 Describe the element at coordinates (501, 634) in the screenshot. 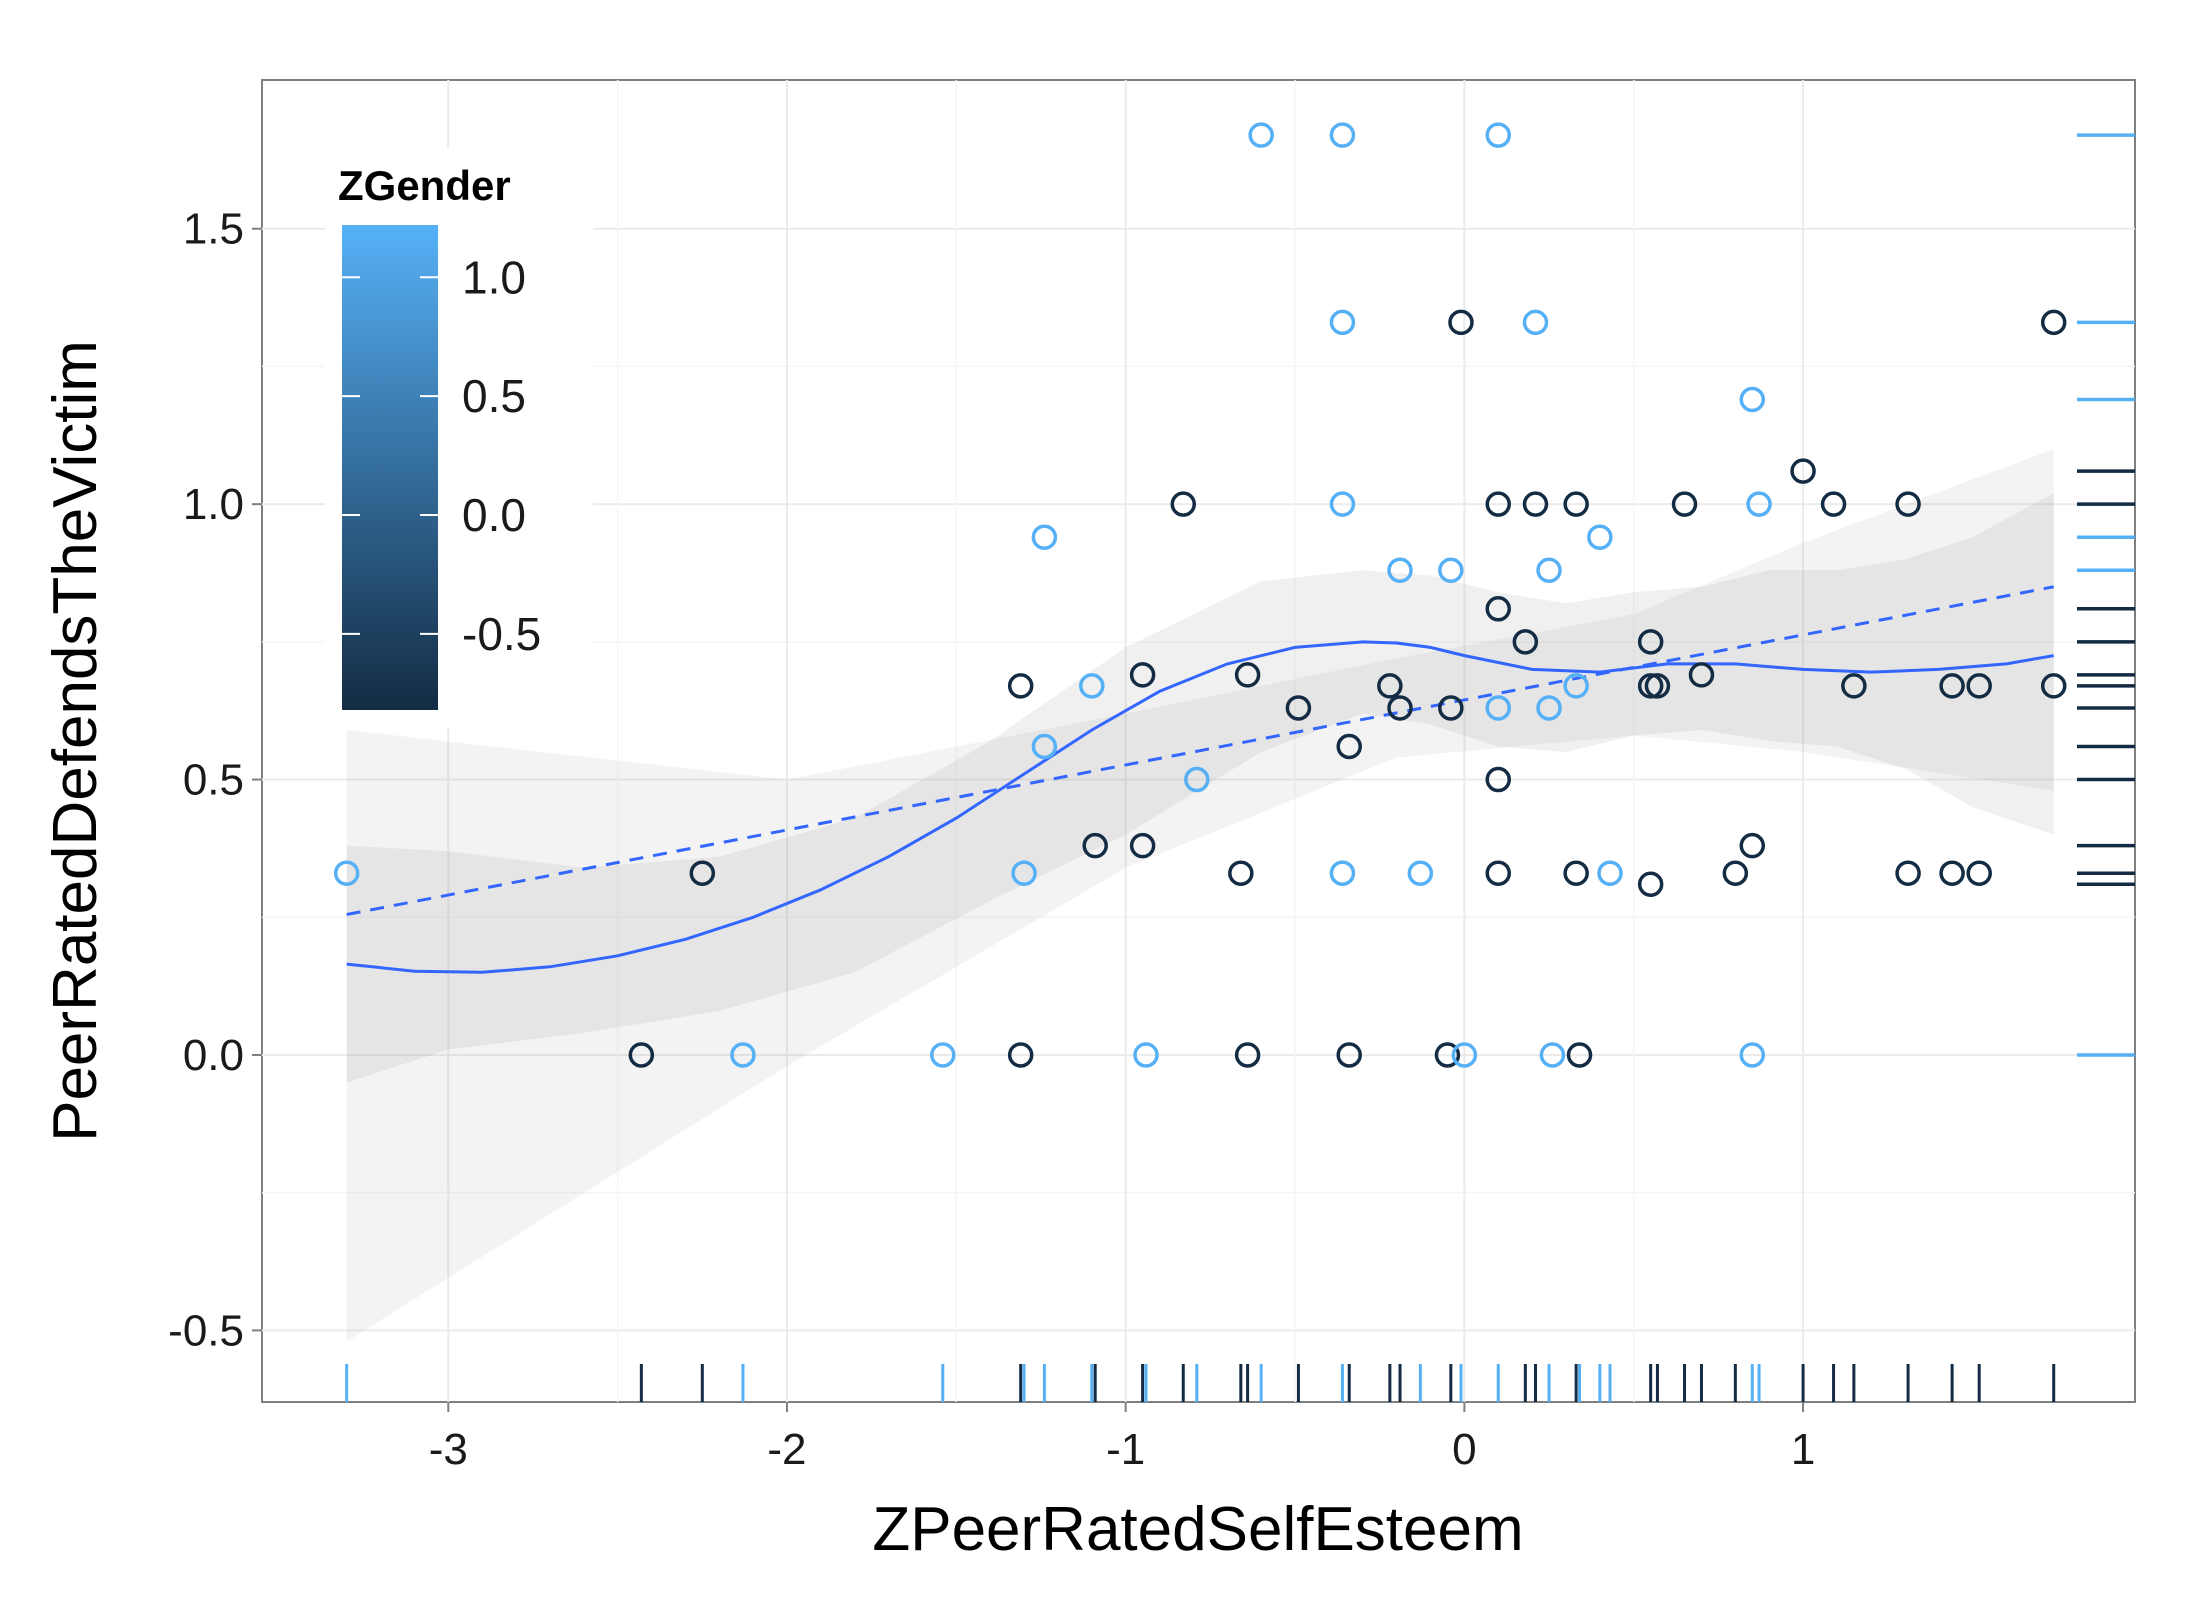

I see `legend-break-label: -0.5` at that location.